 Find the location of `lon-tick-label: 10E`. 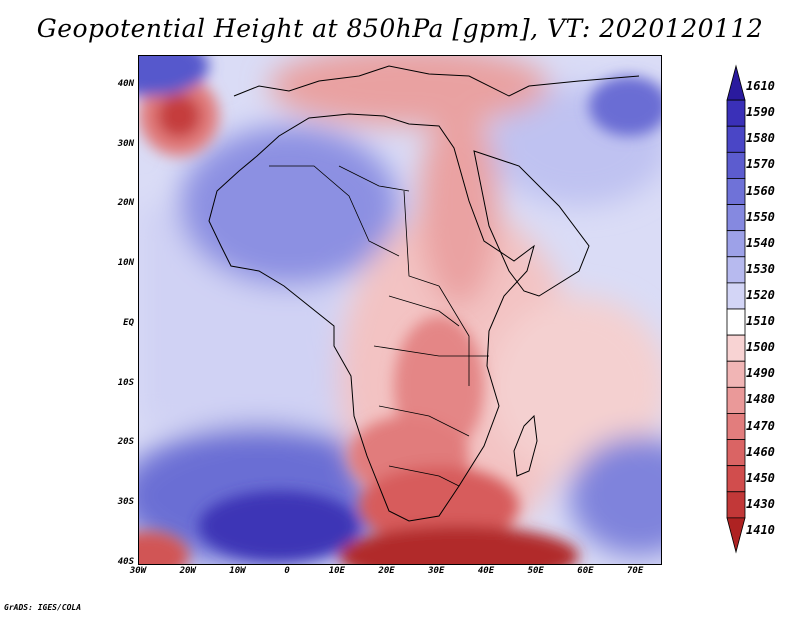

lon-tick-label: 10E is located at coordinates (336, 571).